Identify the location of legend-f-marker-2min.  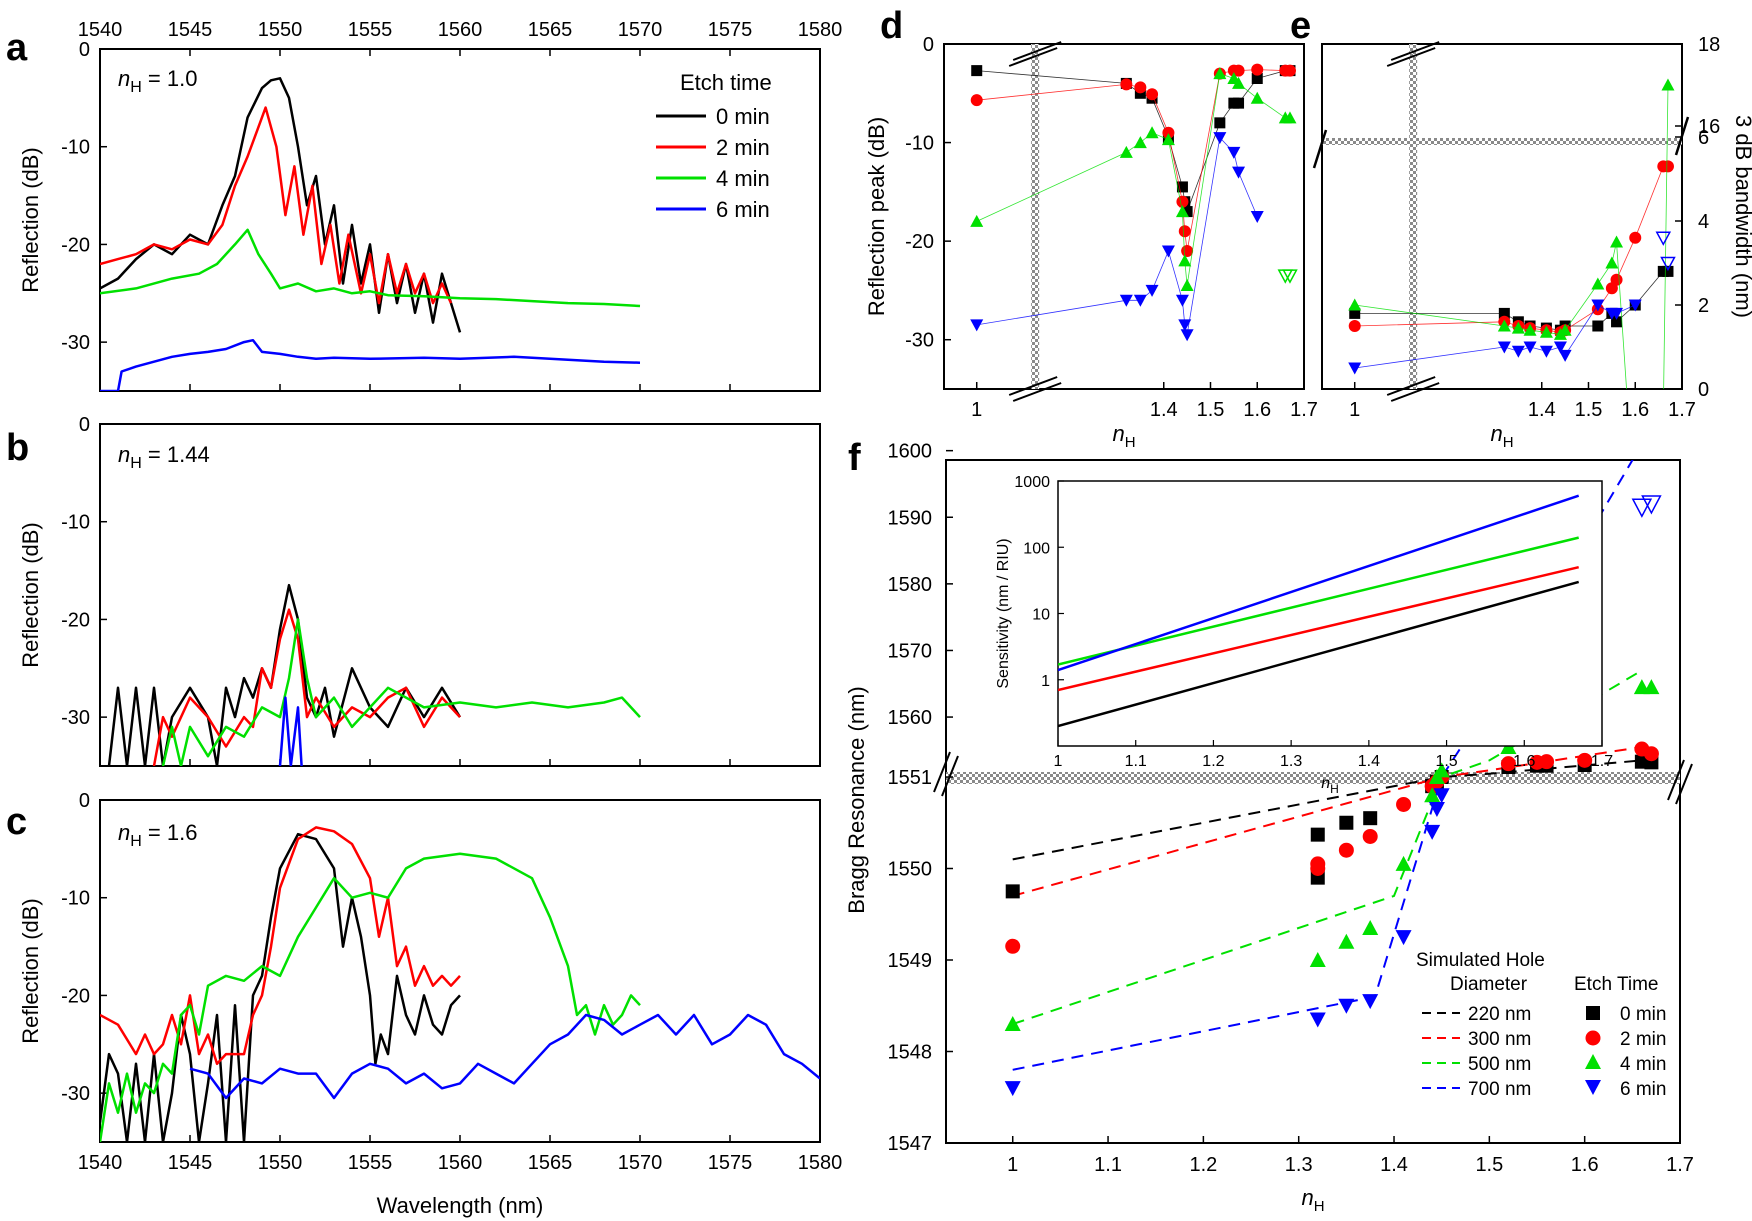
(1593, 1038).